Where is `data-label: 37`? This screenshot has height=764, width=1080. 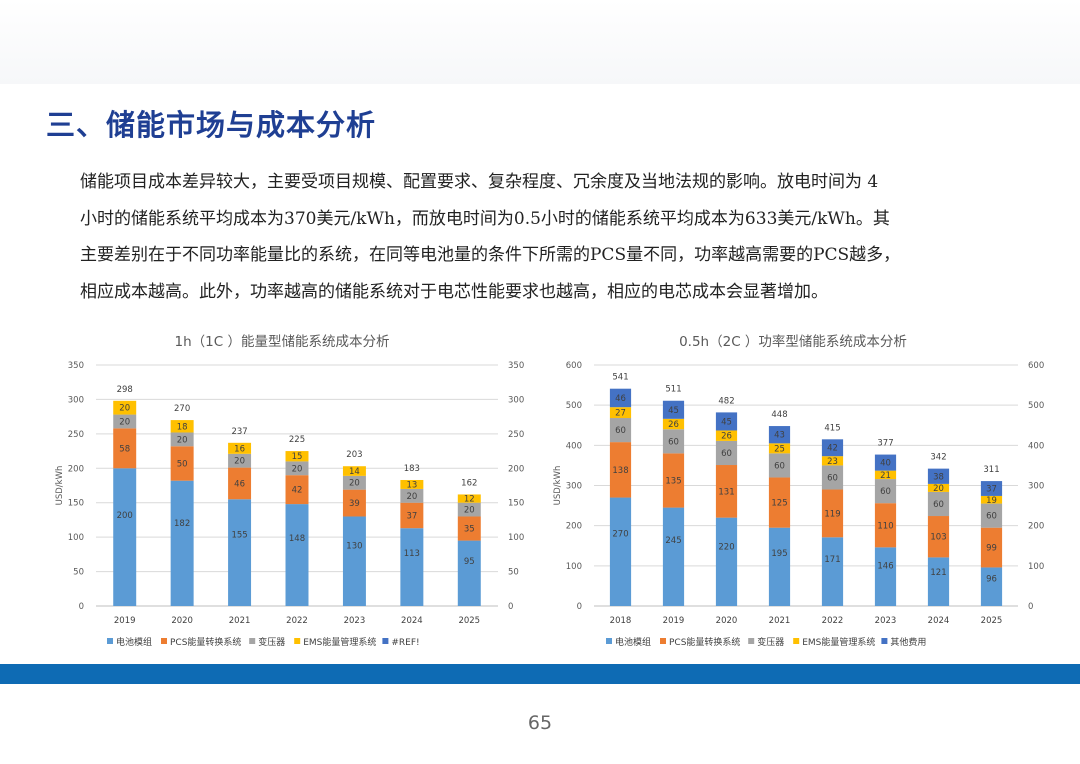
data-label: 37 is located at coordinates (991, 490).